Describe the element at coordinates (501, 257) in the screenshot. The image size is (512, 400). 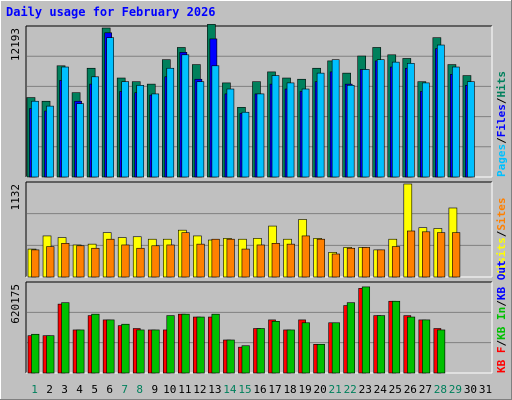
I see `legend-visits: Visits` at that location.